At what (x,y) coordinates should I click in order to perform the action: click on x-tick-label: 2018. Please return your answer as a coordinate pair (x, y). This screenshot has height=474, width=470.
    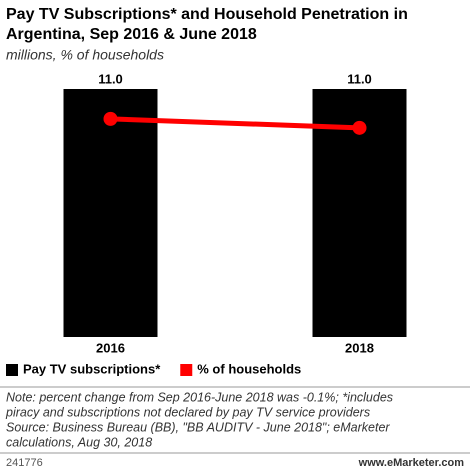
    Looking at the image, I should click on (359, 347).